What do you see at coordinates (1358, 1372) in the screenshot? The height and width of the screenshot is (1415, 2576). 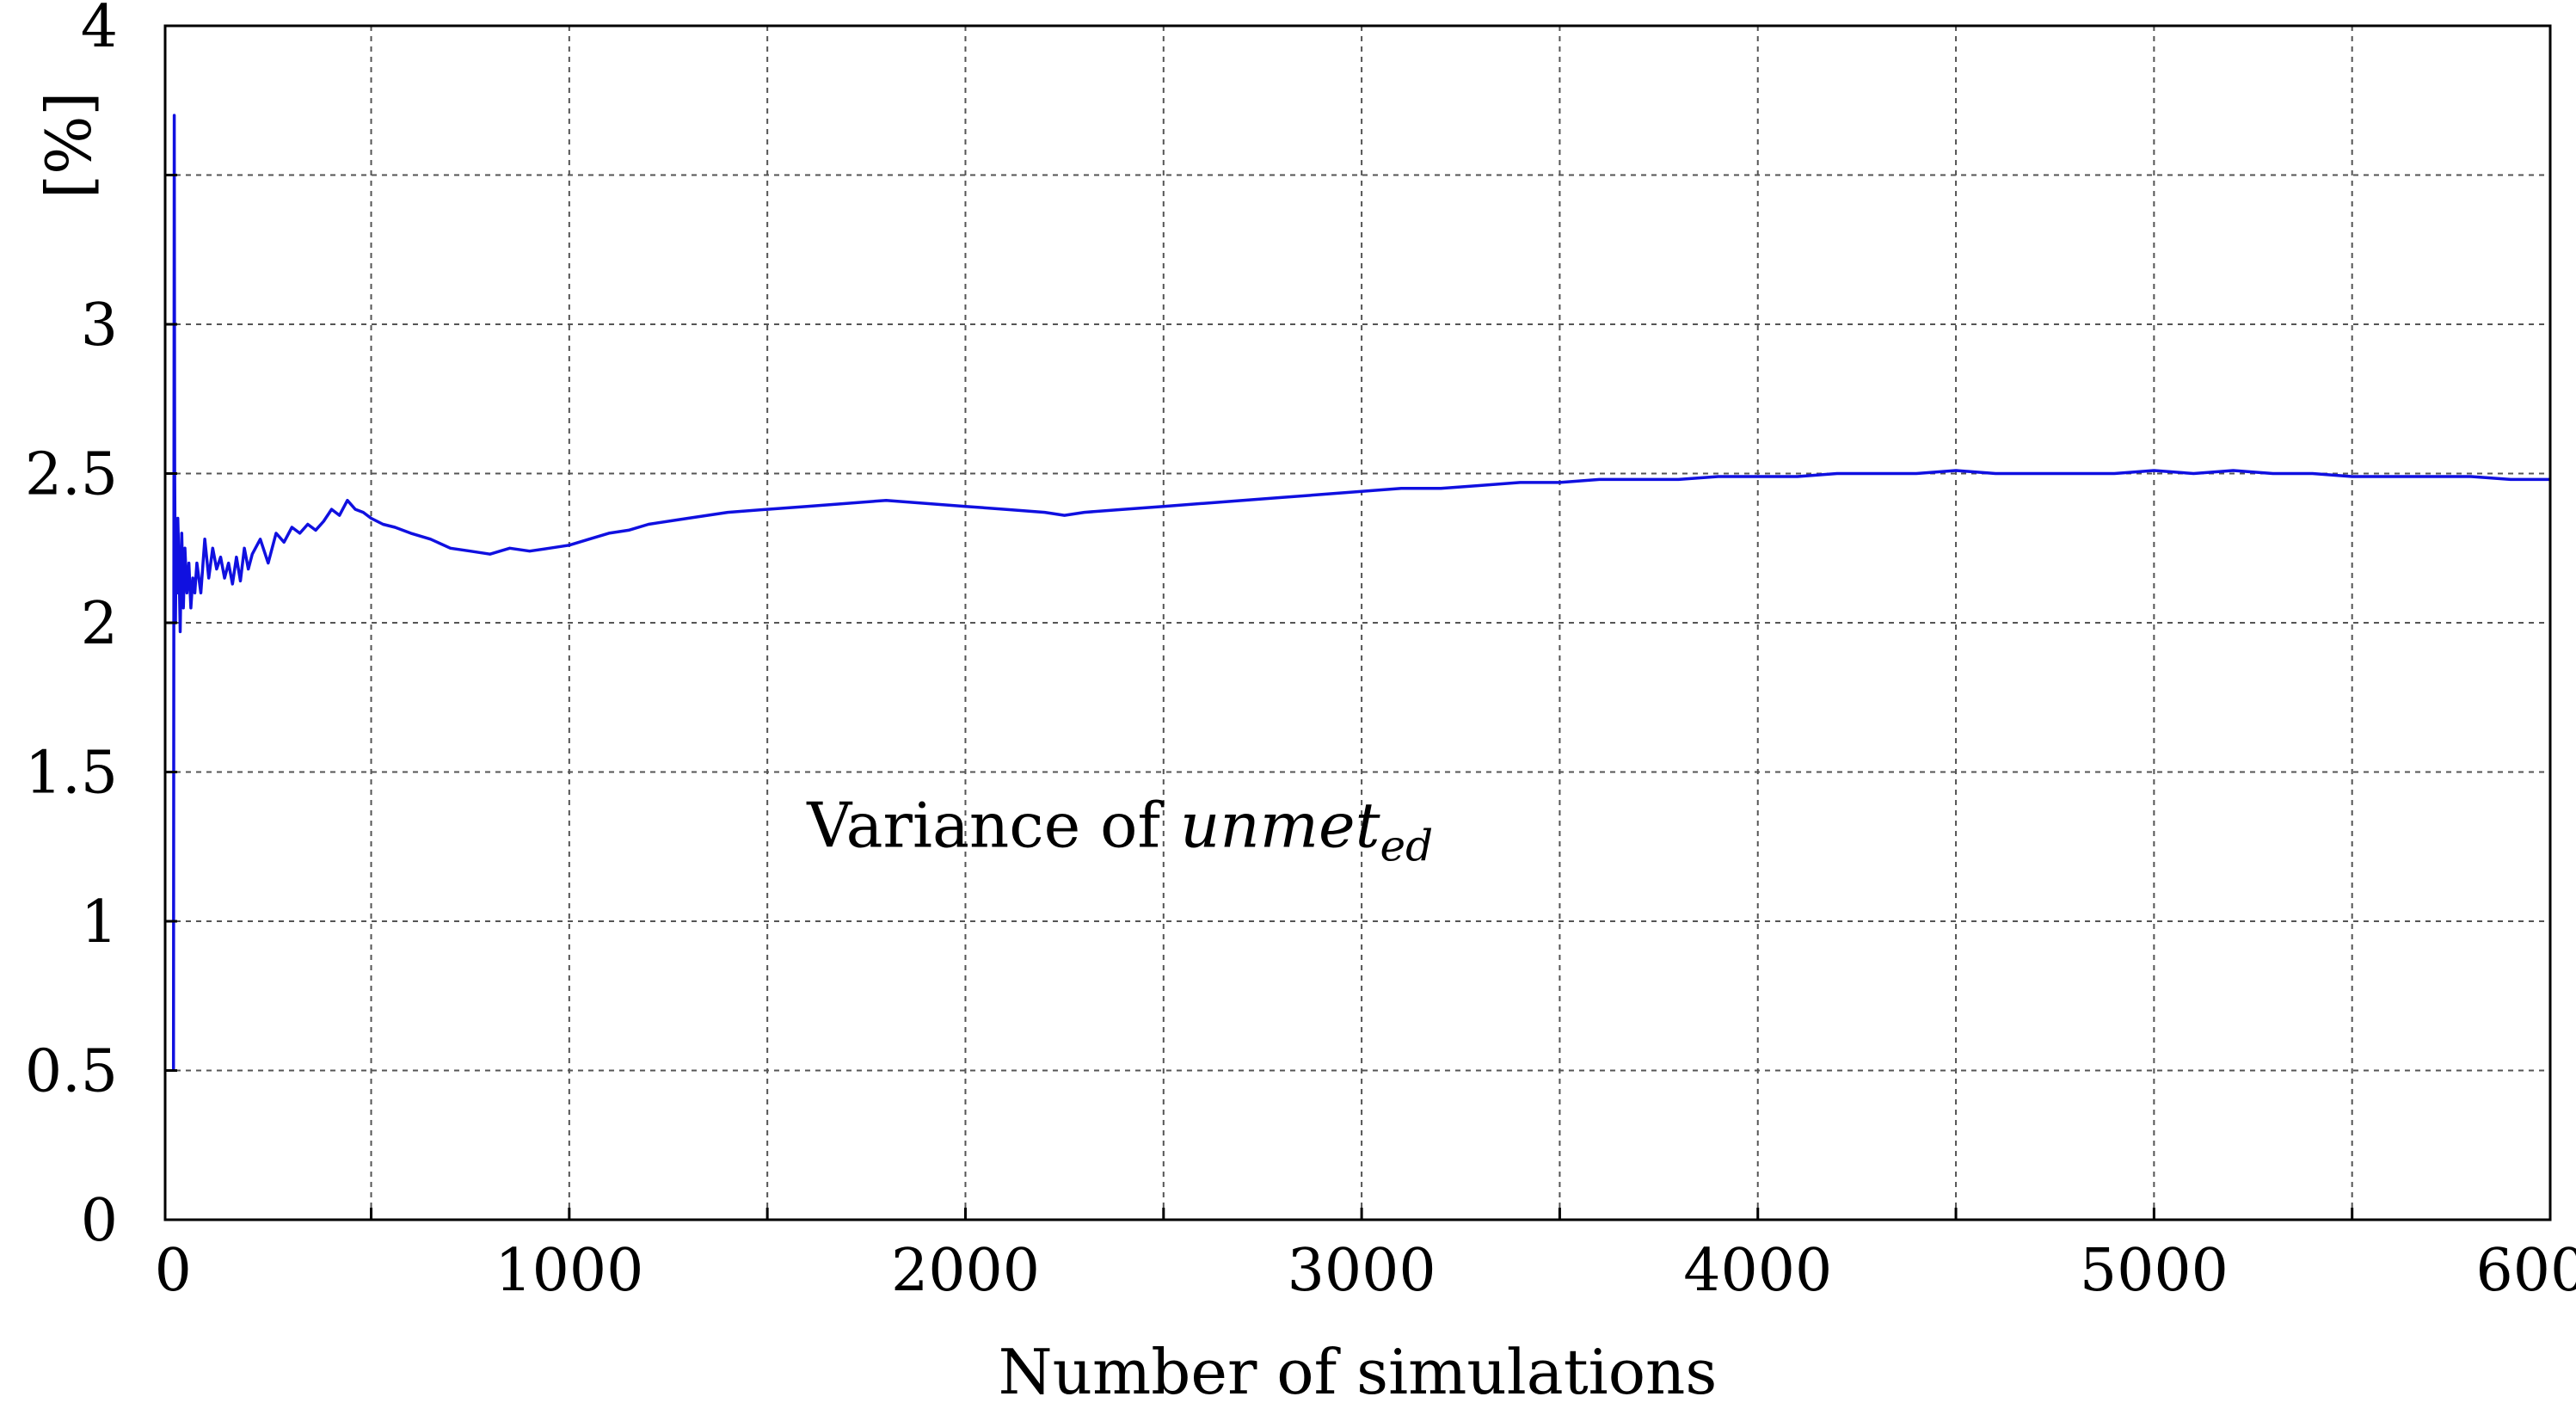 I see `x-axis-label: Number of simulations` at bounding box center [1358, 1372].